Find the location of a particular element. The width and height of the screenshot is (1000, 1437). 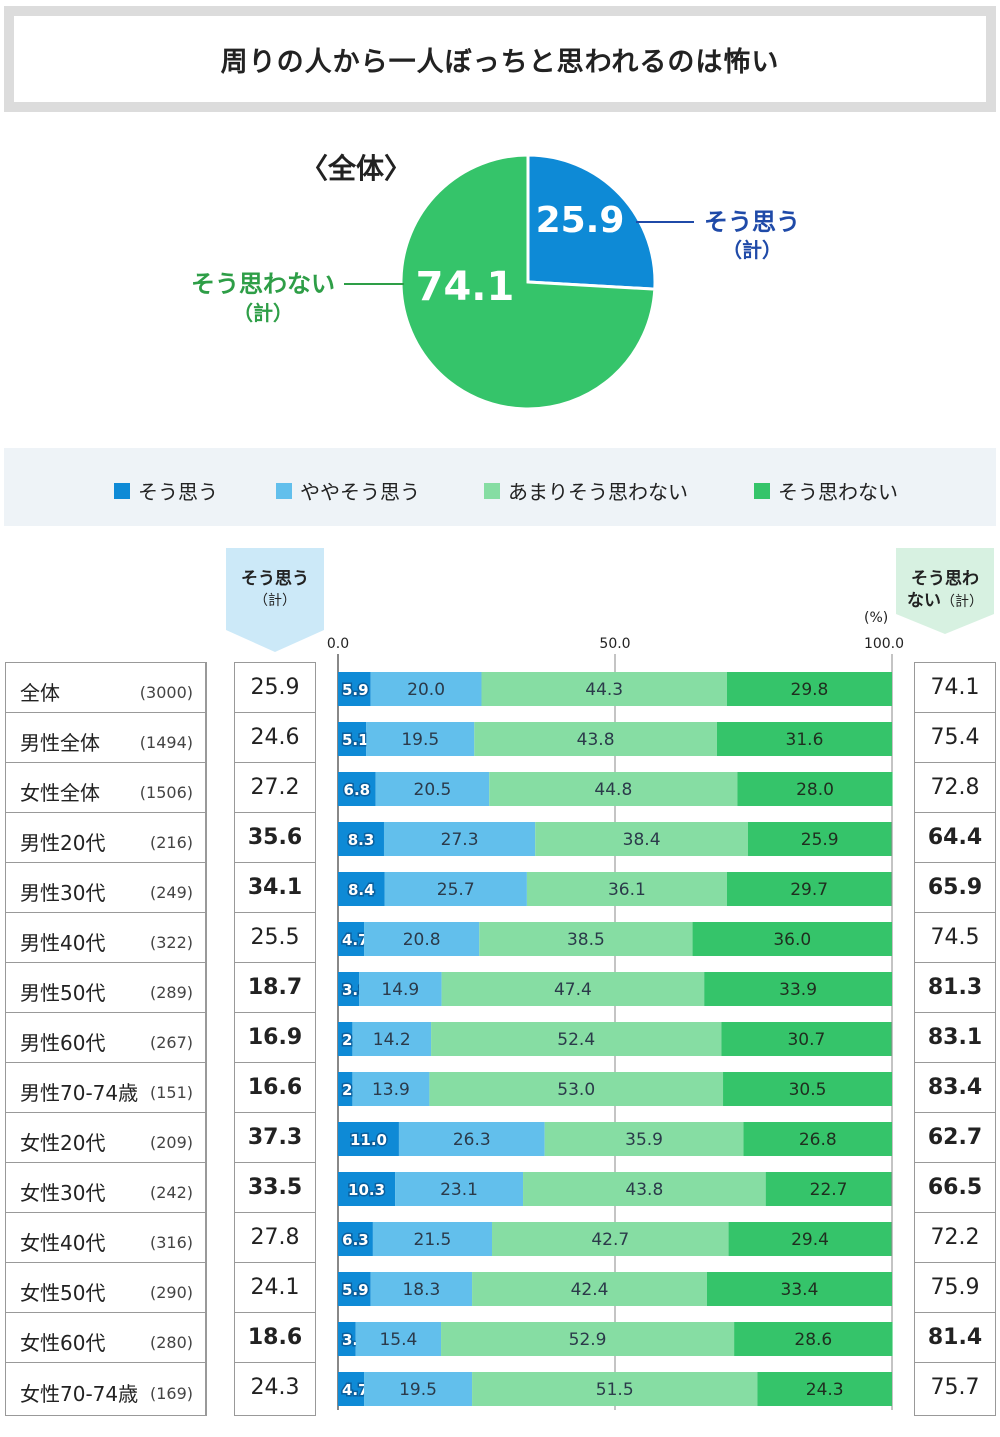

row-sample-size: (280) is located at coordinates (171, 1342).